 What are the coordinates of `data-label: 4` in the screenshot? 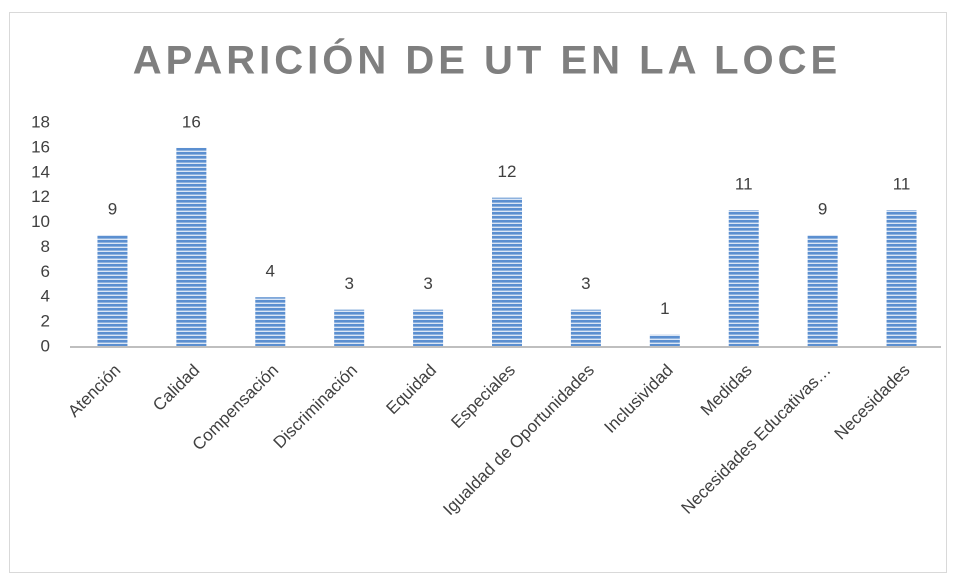 It's located at (270, 271).